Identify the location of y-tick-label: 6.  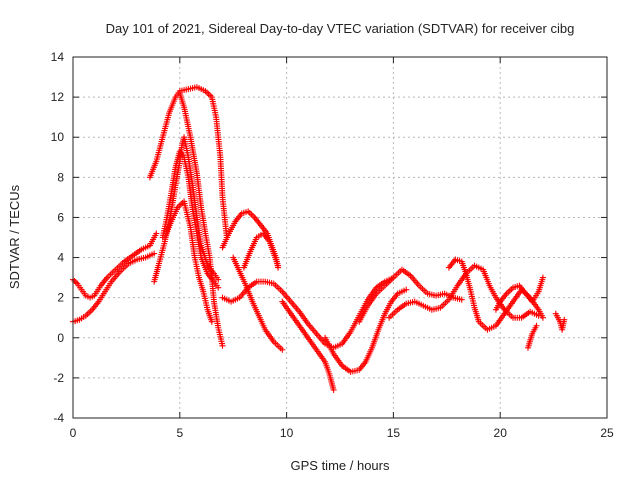
(60, 217).